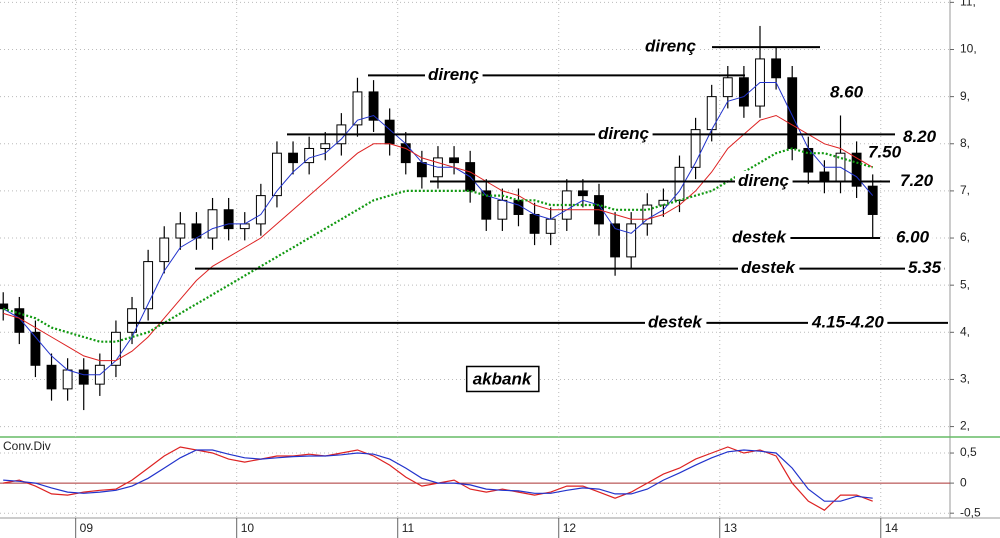 This screenshot has height=538, width=1000. Describe the element at coordinates (968, 452) in the screenshot. I see `y-tick-label: 0,5` at that location.